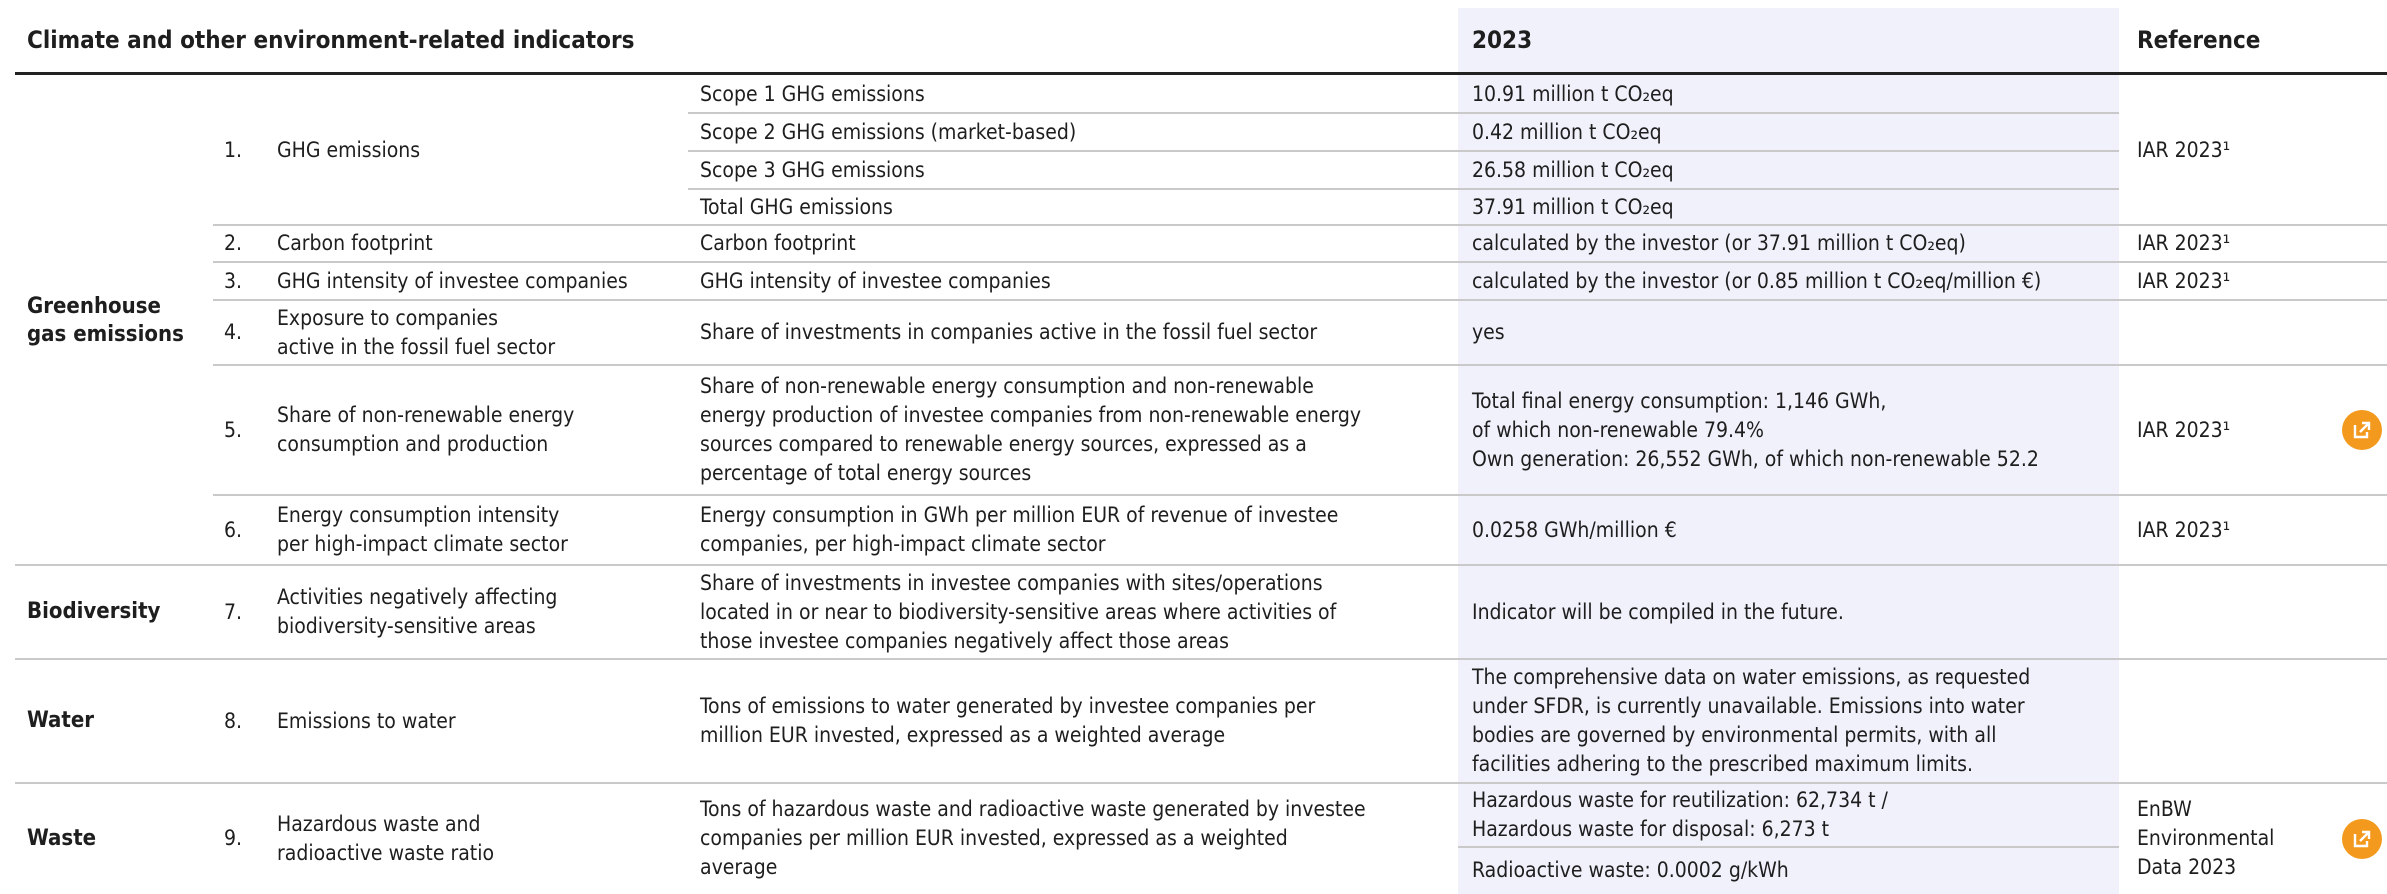 The width and height of the screenshot is (2387, 894). I want to click on value: 0.42 million t CO₂eq, so click(1567, 131).